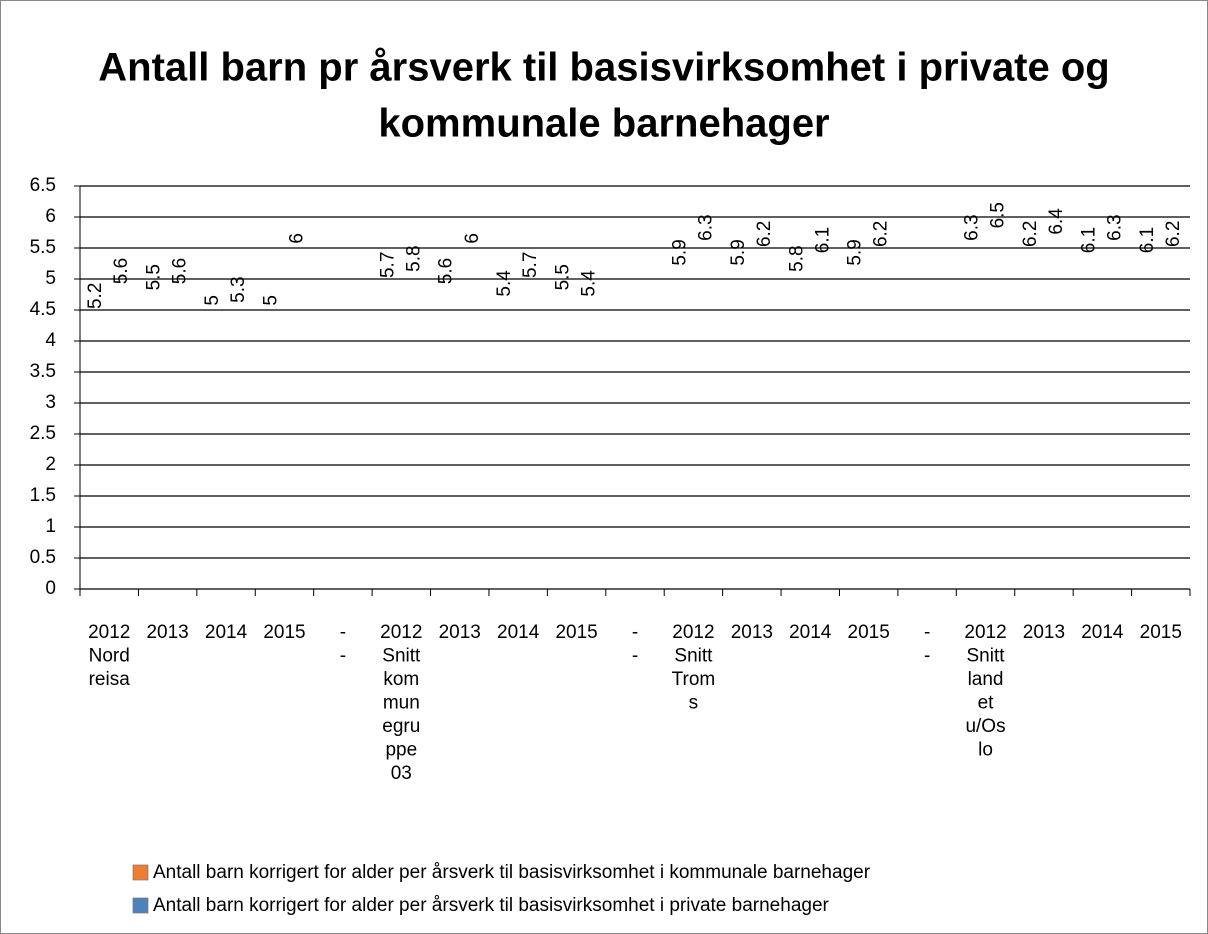 Image resolution: width=1208 pixels, height=934 pixels. What do you see at coordinates (401, 726) in the screenshot?
I see `x-tick-label-line: egru` at bounding box center [401, 726].